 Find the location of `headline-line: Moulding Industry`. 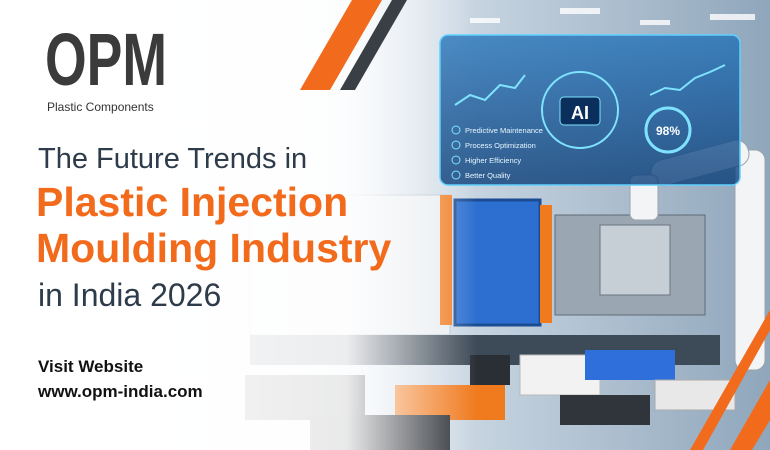

headline-line: Moulding Industry is located at coordinates (213, 248).